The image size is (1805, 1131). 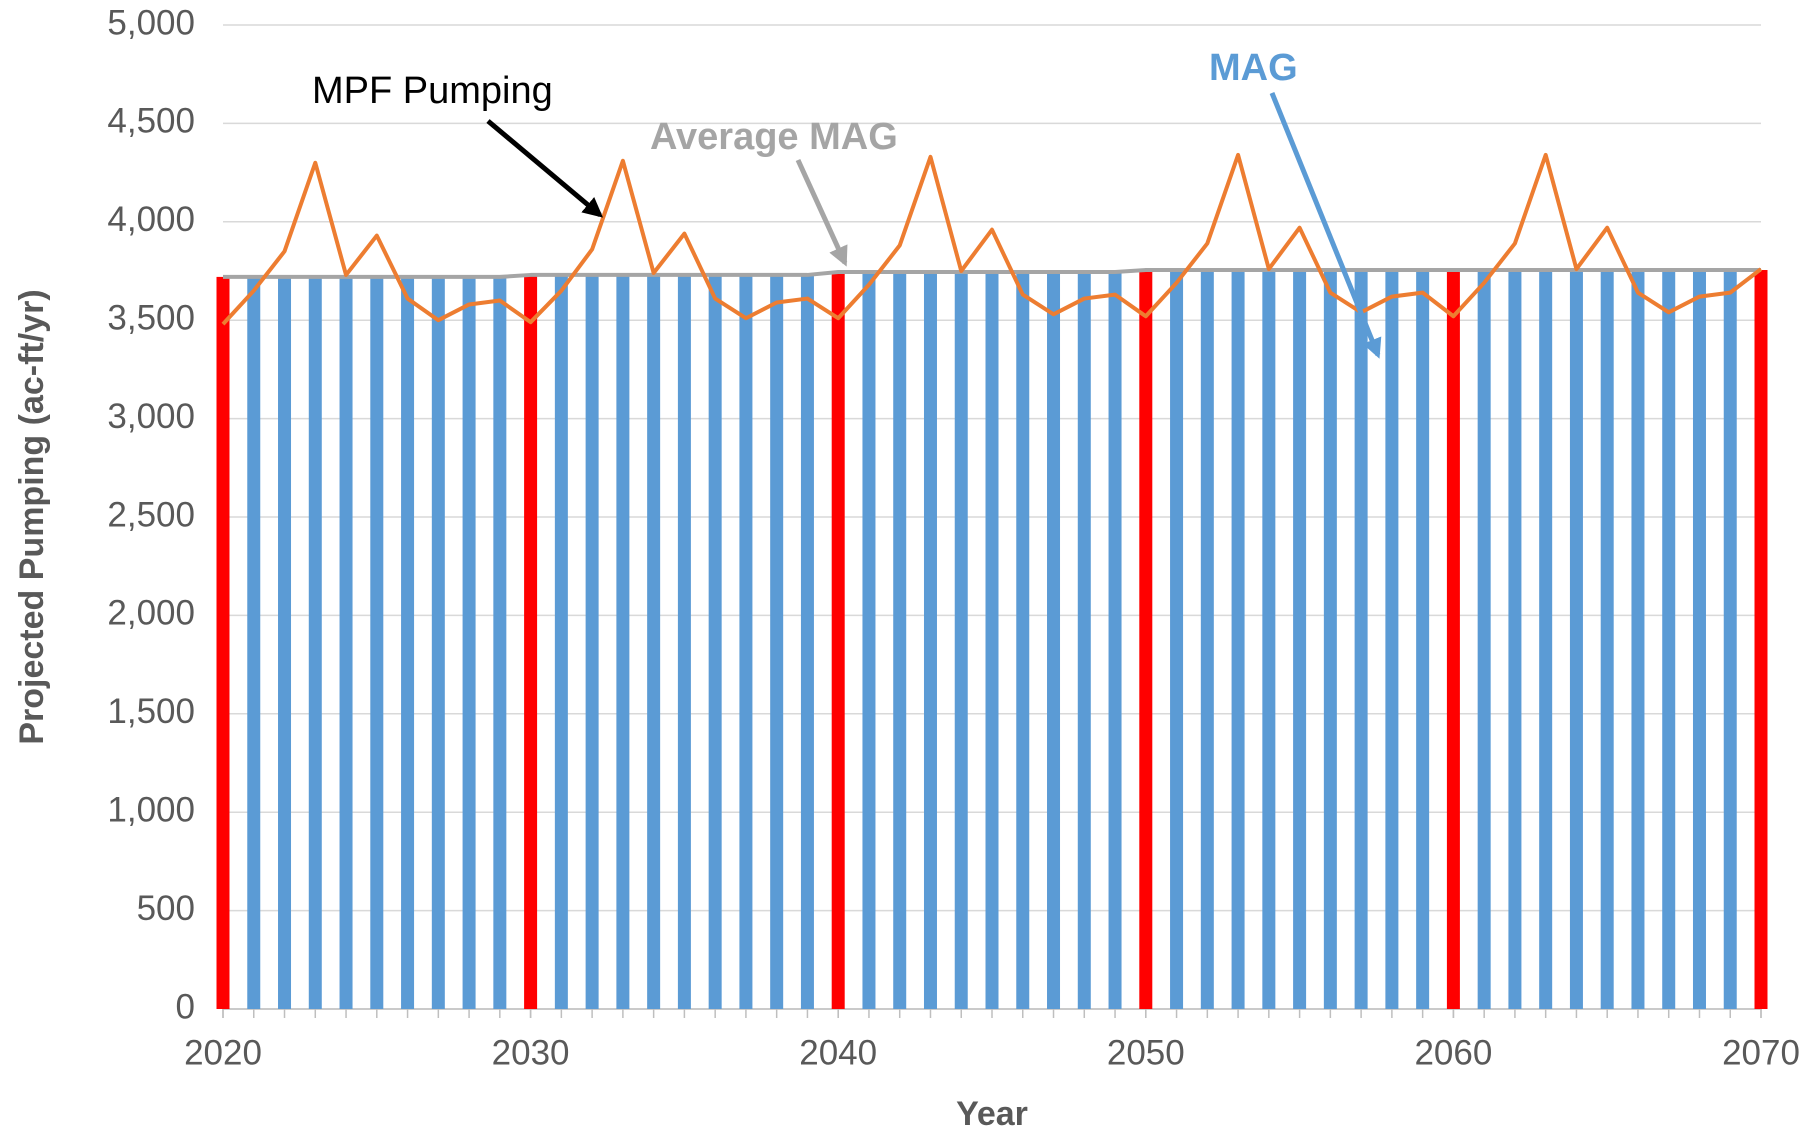 What do you see at coordinates (185, 1006) in the screenshot?
I see `y-tick-label: 0` at bounding box center [185, 1006].